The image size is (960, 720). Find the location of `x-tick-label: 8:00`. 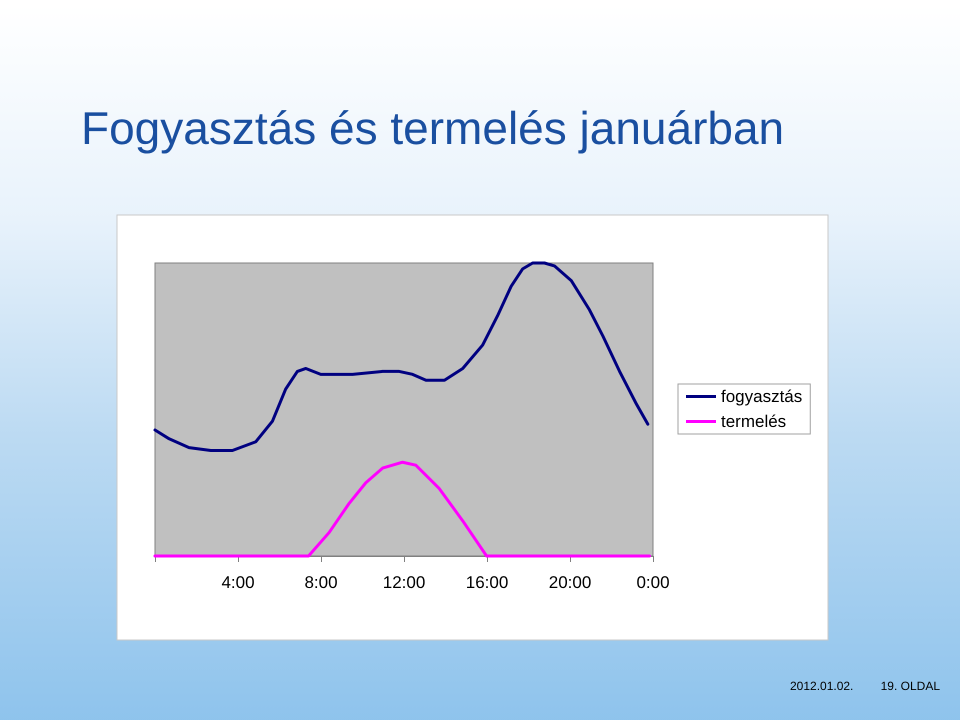

x-tick-label: 8:00 is located at coordinates (321, 582).